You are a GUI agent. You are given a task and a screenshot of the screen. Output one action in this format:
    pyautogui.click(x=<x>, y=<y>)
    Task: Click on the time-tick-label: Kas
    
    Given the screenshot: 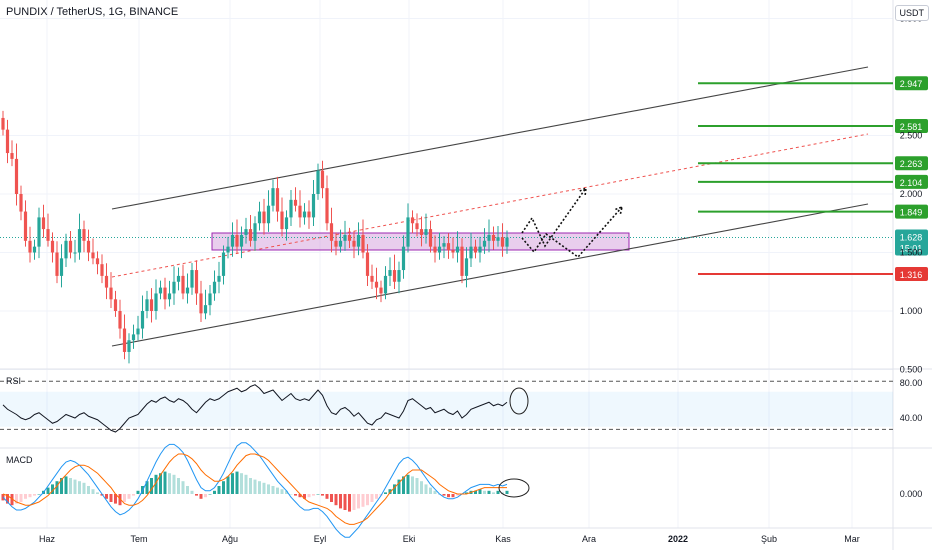 What is the action you would take?
    pyautogui.click(x=503, y=539)
    